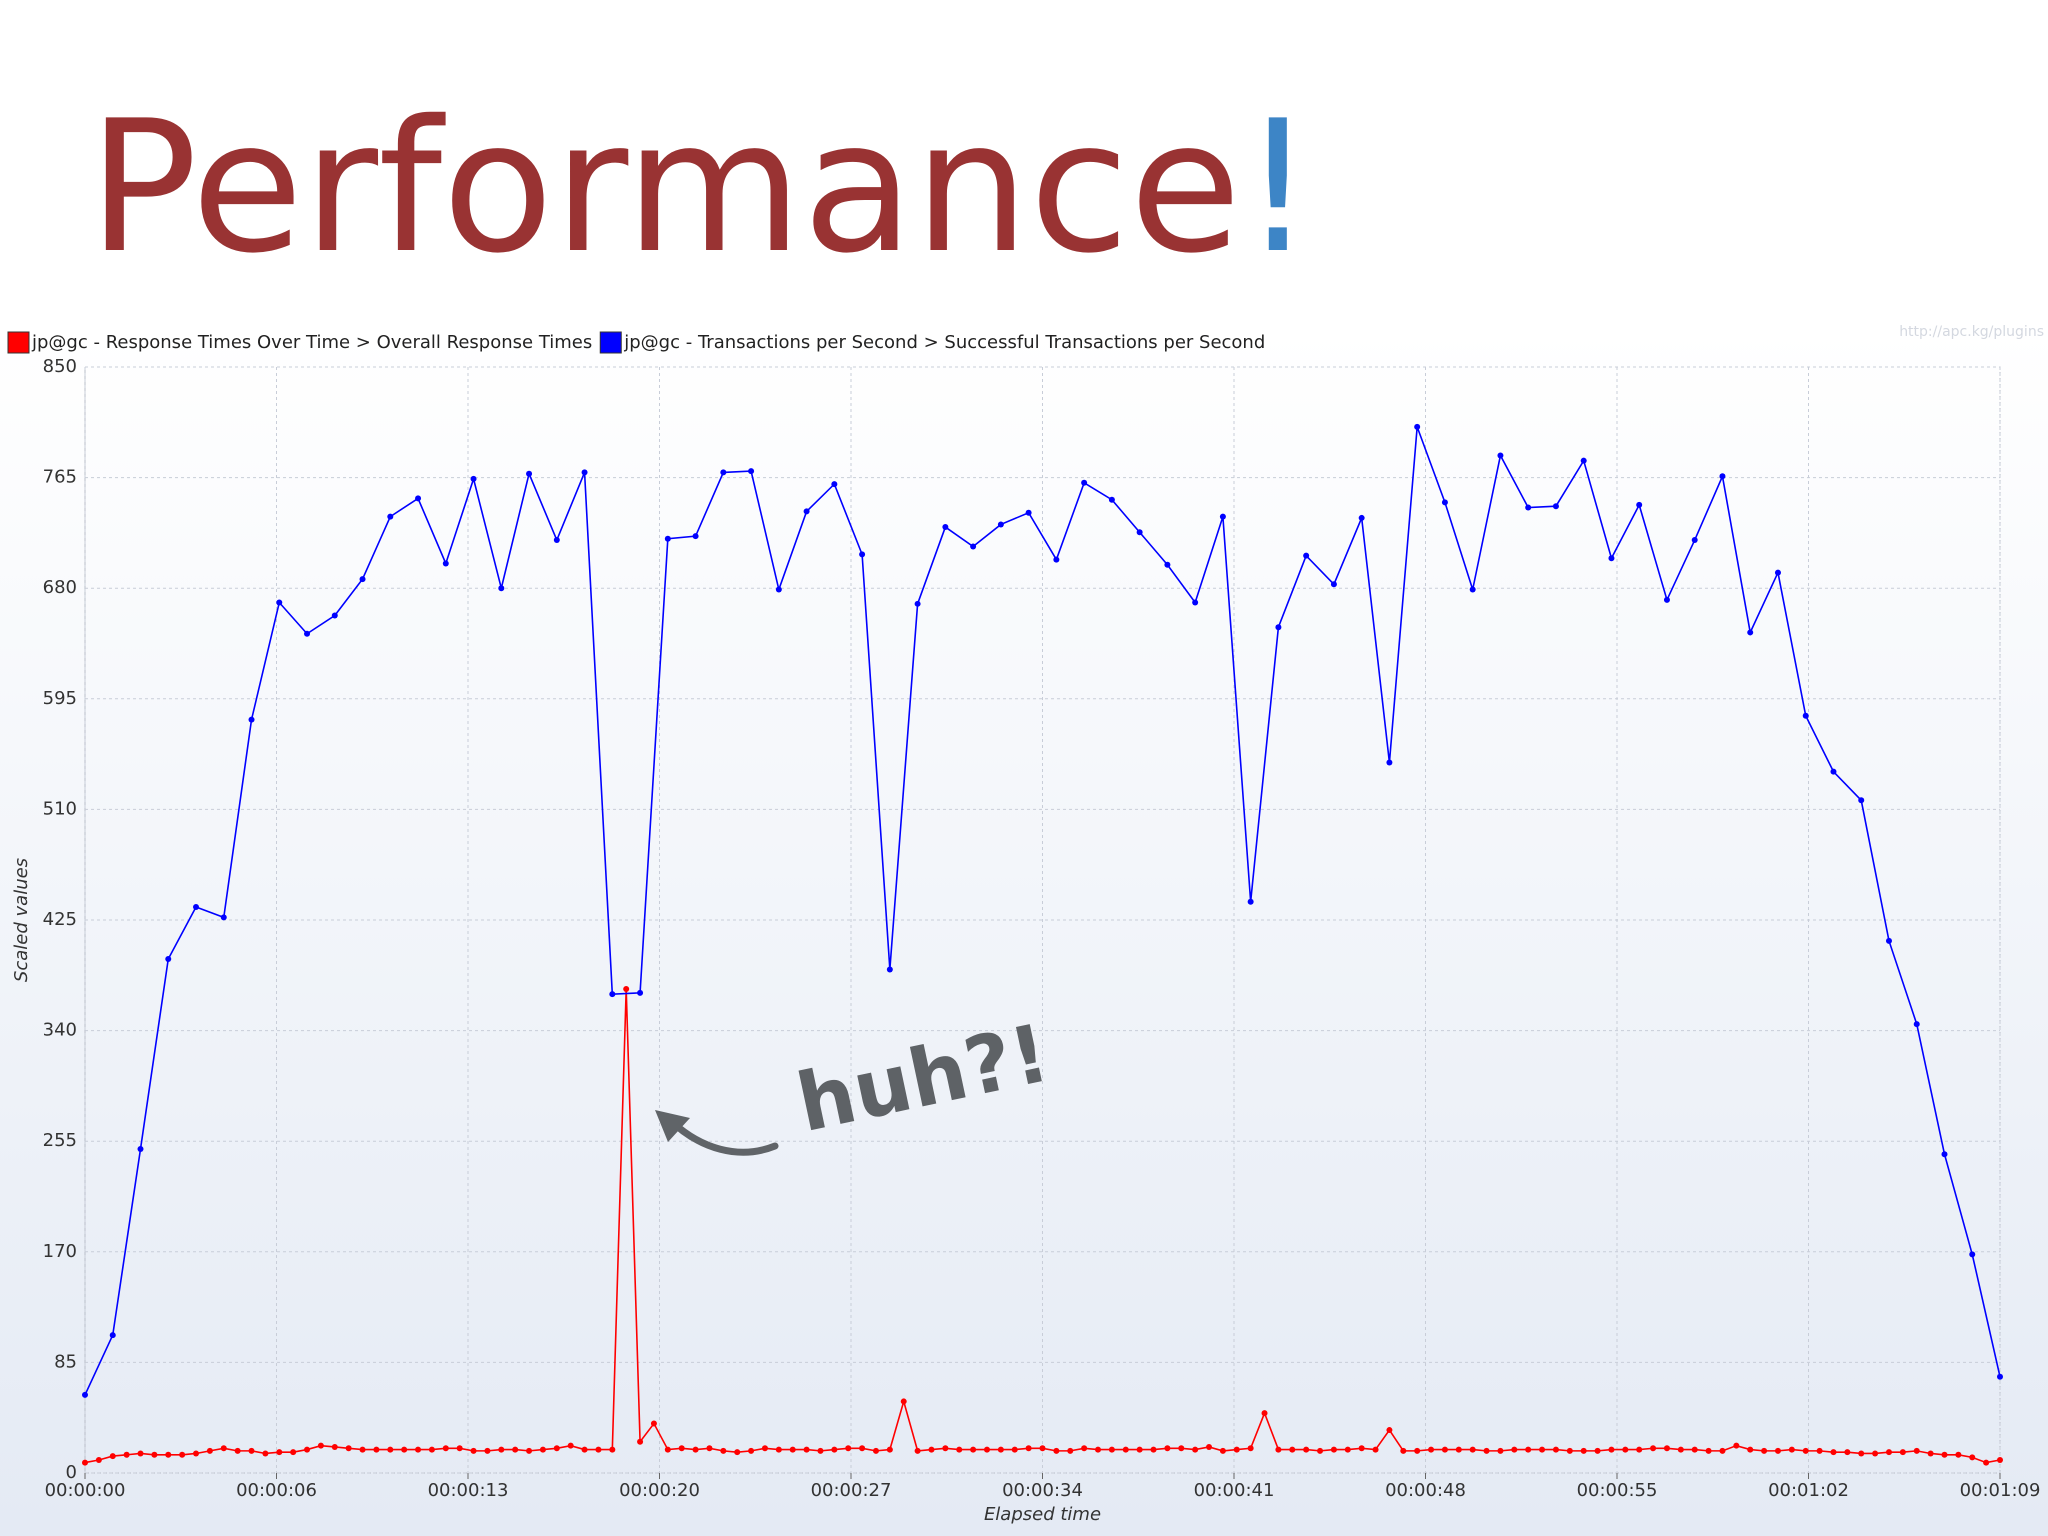 The width and height of the screenshot is (2048, 1536). What do you see at coordinates (18, 342) in the screenshot?
I see `legend-swatch` at bounding box center [18, 342].